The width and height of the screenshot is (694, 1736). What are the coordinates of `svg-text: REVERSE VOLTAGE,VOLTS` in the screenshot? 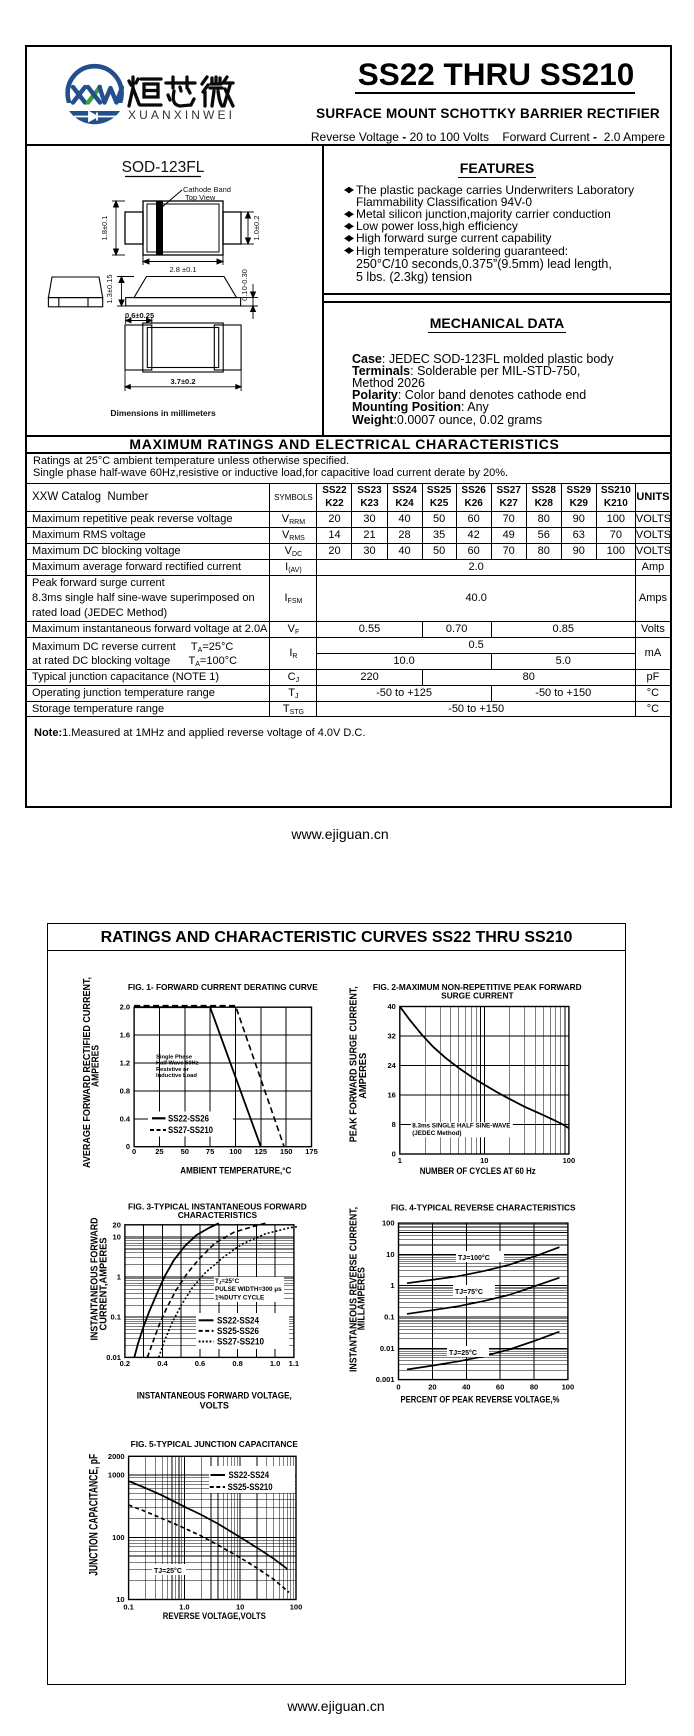 It's located at (214, 1616).